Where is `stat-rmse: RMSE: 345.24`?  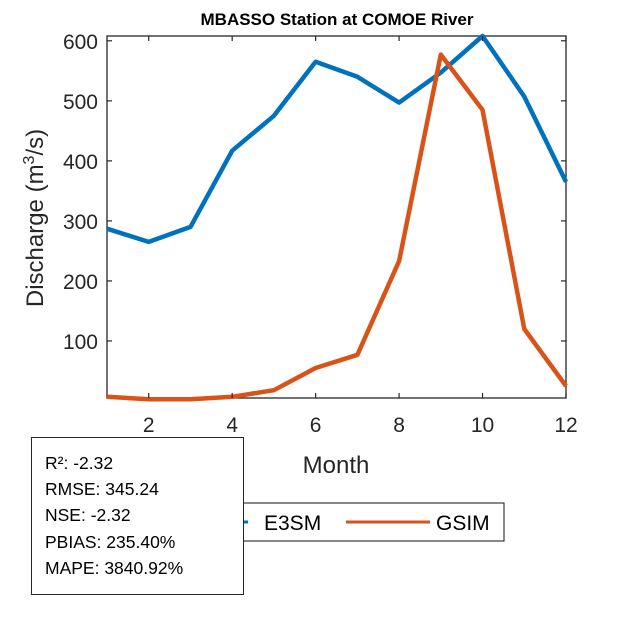
stat-rmse: RMSE: 345.24 is located at coordinates (102, 489).